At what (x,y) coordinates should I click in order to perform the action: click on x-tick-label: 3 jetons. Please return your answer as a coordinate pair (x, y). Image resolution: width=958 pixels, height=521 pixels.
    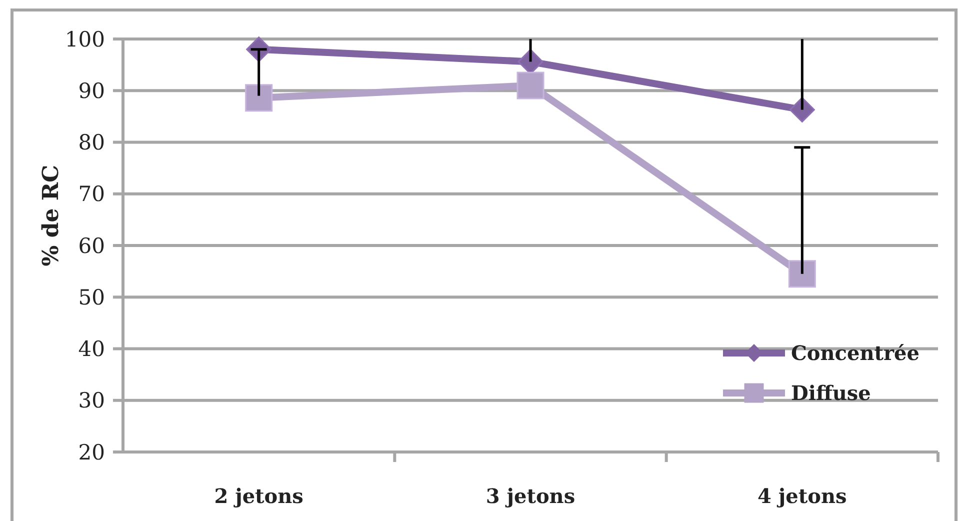
    Looking at the image, I should click on (531, 496).